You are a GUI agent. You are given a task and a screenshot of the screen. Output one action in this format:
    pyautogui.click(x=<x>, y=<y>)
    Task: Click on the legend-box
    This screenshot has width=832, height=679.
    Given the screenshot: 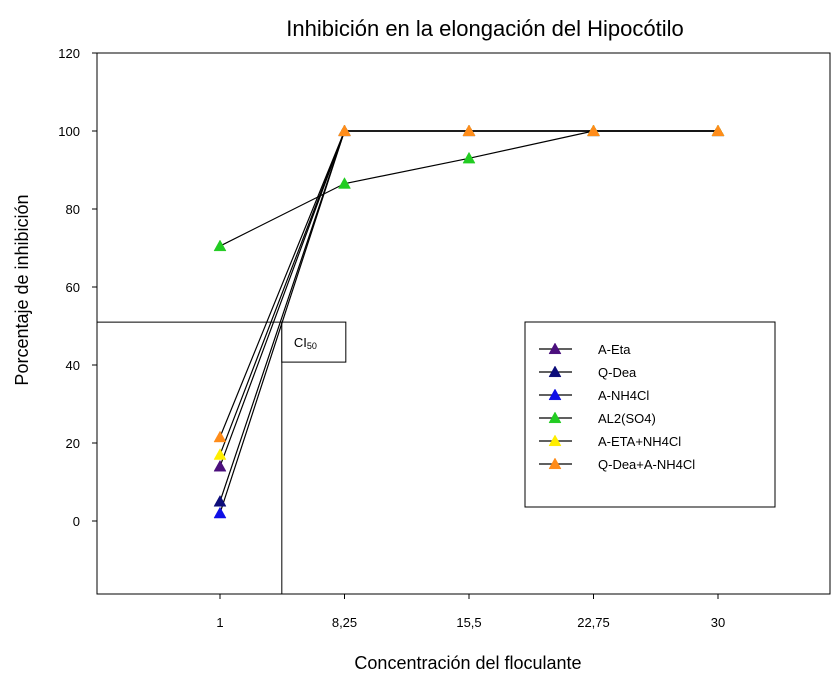 What is the action you would take?
    pyautogui.click(x=650, y=414)
    